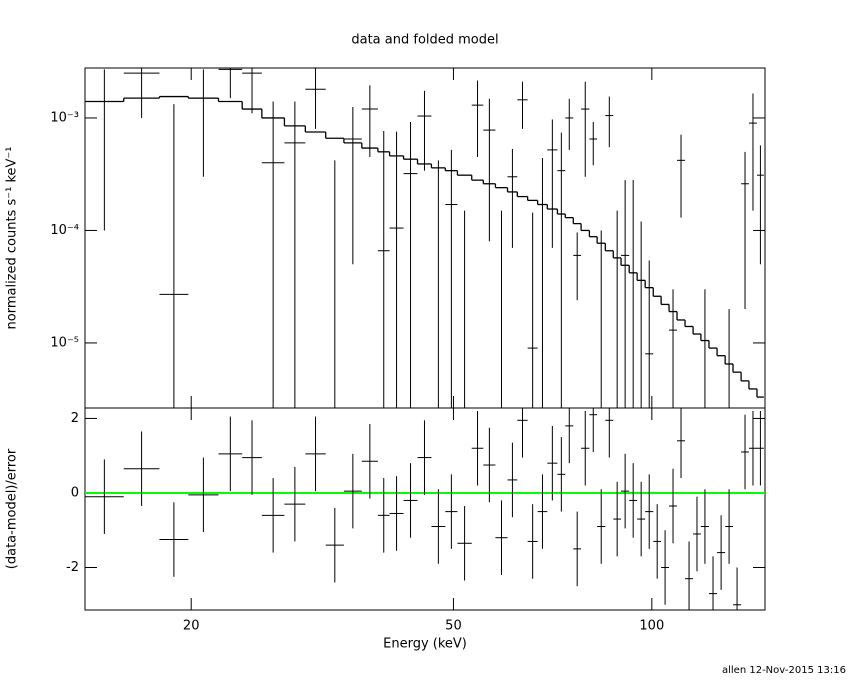 This screenshot has height=680, width=850. I want to click on x-tick-label: 20, so click(191, 626).